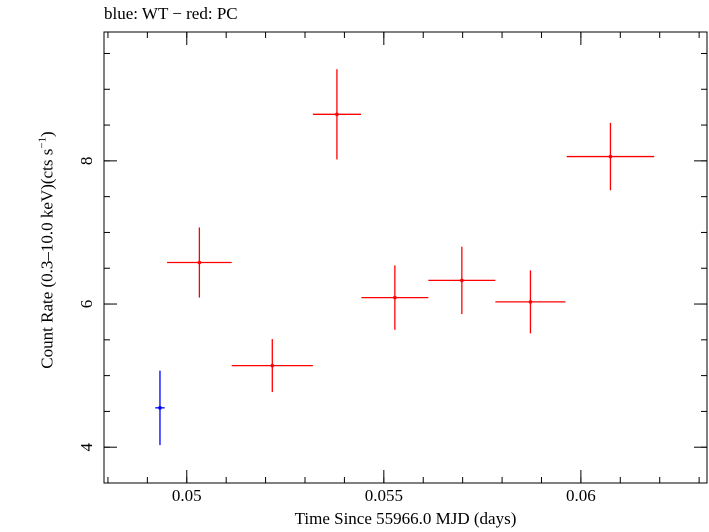 Image resolution: width=709 pixels, height=532 pixels. I want to click on wt-data-point, so click(160, 408).